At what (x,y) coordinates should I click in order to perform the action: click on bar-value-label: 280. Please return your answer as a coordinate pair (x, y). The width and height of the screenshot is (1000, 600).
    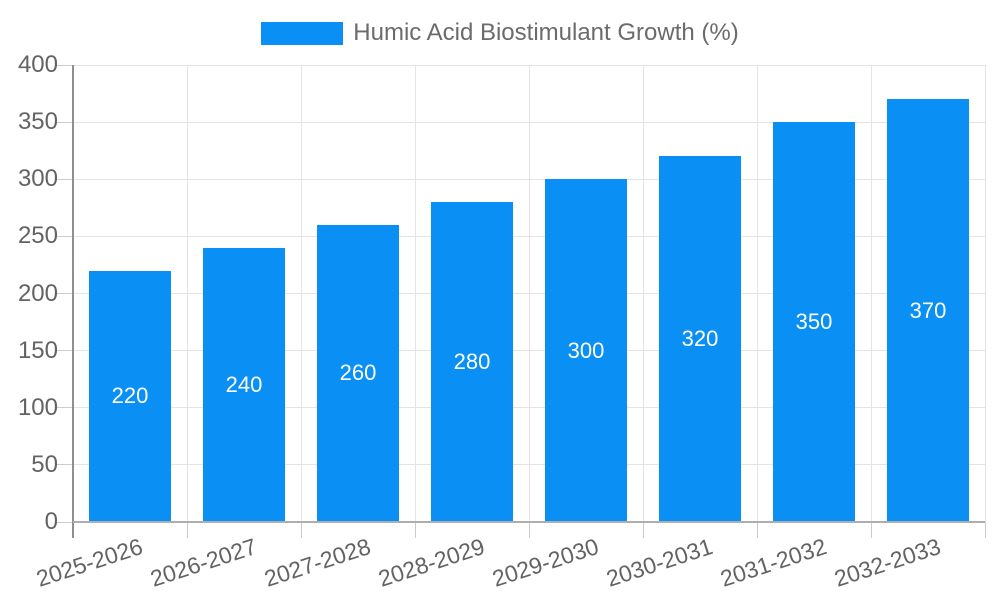
    Looking at the image, I should click on (472, 362).